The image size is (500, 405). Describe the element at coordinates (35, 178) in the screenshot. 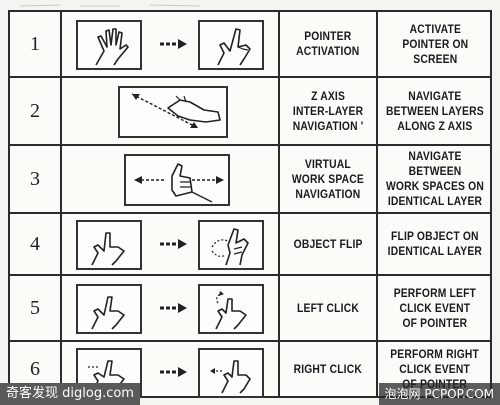

I see `row-number: 3` at that location.